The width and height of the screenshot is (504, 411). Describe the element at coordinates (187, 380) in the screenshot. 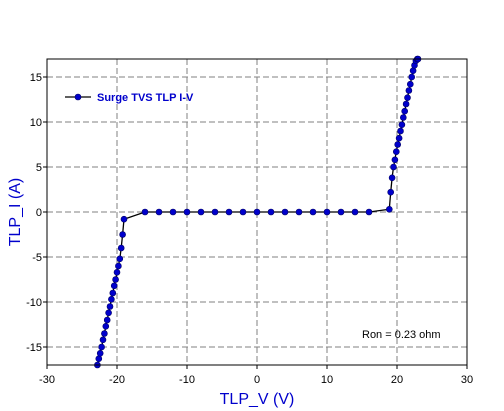

I see `x-tick-label: -10` at that location.